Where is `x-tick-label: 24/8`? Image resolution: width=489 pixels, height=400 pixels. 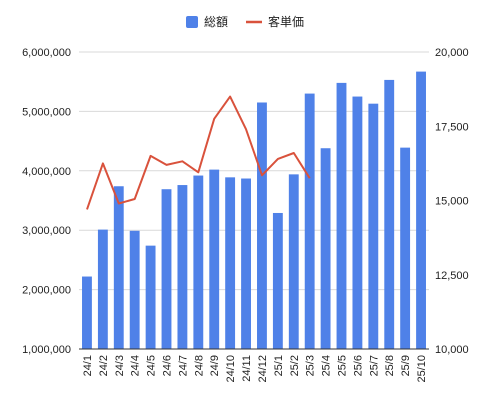
x-tick-label: 24/8 is located at coordinates (199, 365).